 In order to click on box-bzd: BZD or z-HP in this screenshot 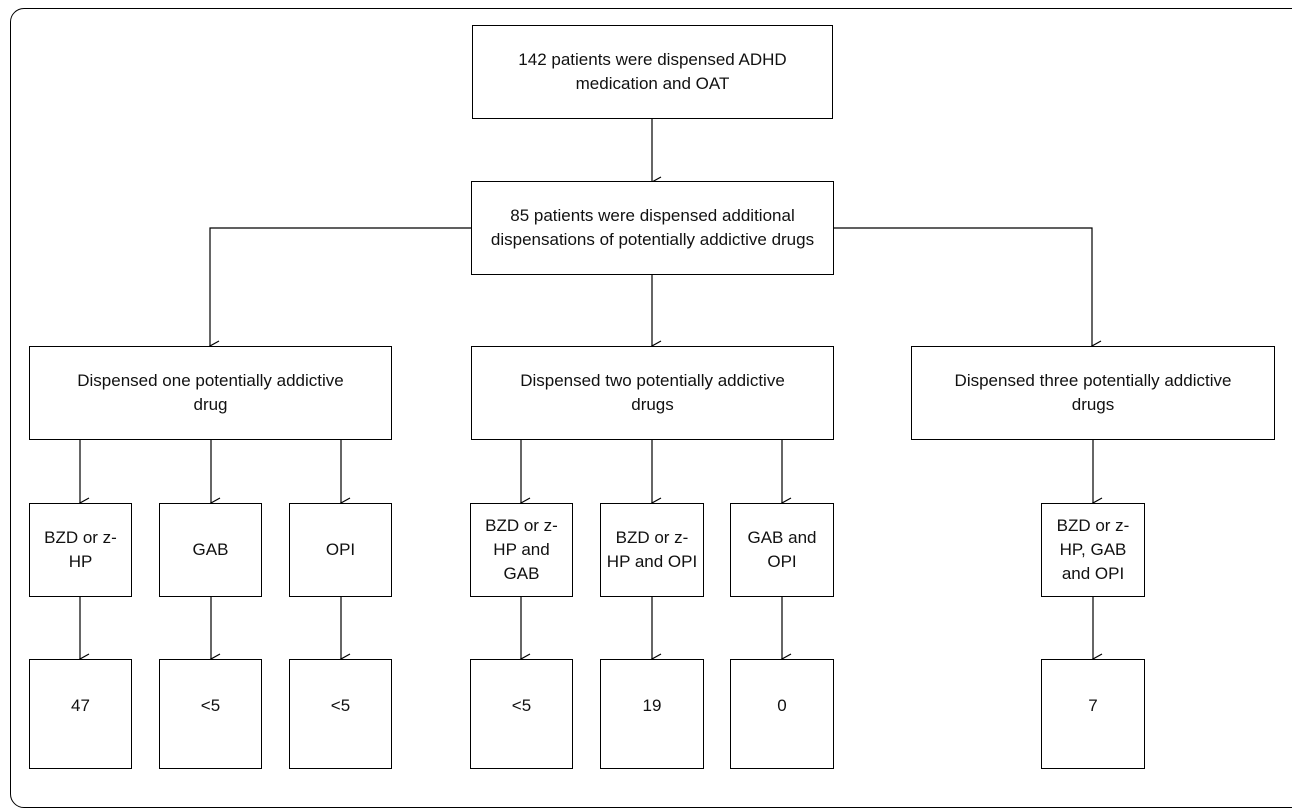, I will do `click(80, 550)`.